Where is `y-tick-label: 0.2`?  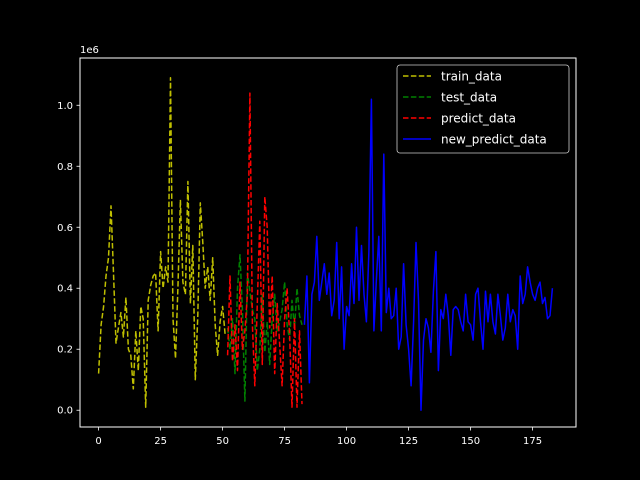
y-tick-label: 0.2 is located at coordinates (65, 350).